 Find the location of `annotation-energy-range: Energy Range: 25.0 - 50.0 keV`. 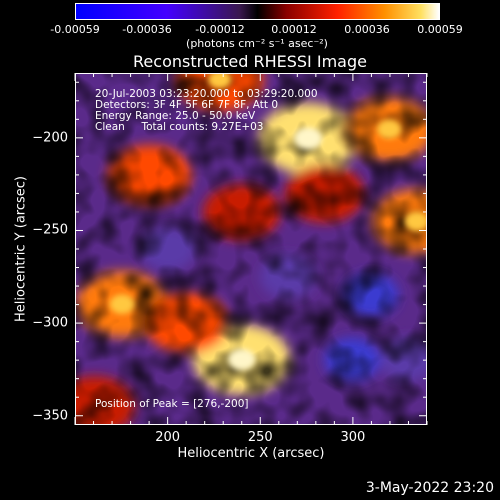

annotation-energy-range: Energy Range: 25.0 - 50.0 keV is located at coordinates (175, 116).